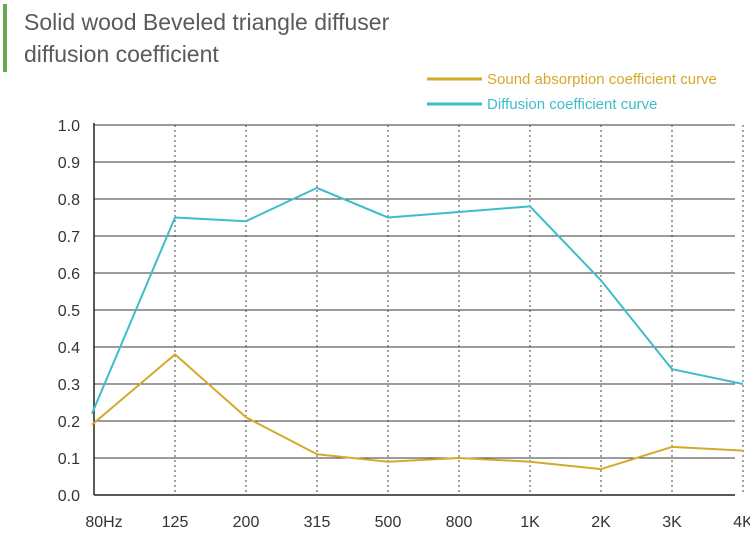 The image size is (750, 550). I want to click on x-tick-label: 3K, so click(672, 522).